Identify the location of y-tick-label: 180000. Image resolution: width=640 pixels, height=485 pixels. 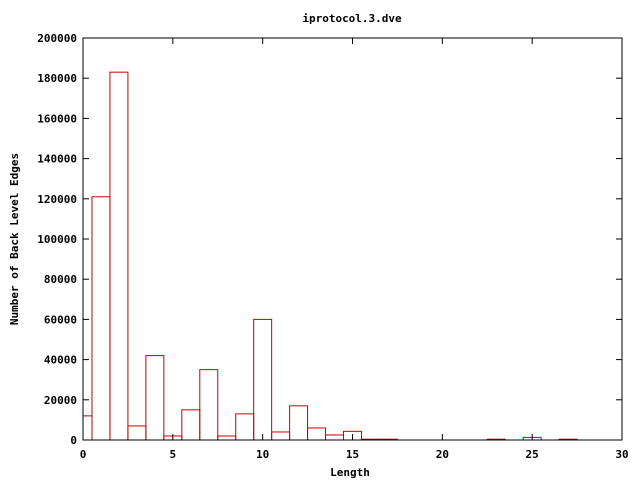
(57, 78).